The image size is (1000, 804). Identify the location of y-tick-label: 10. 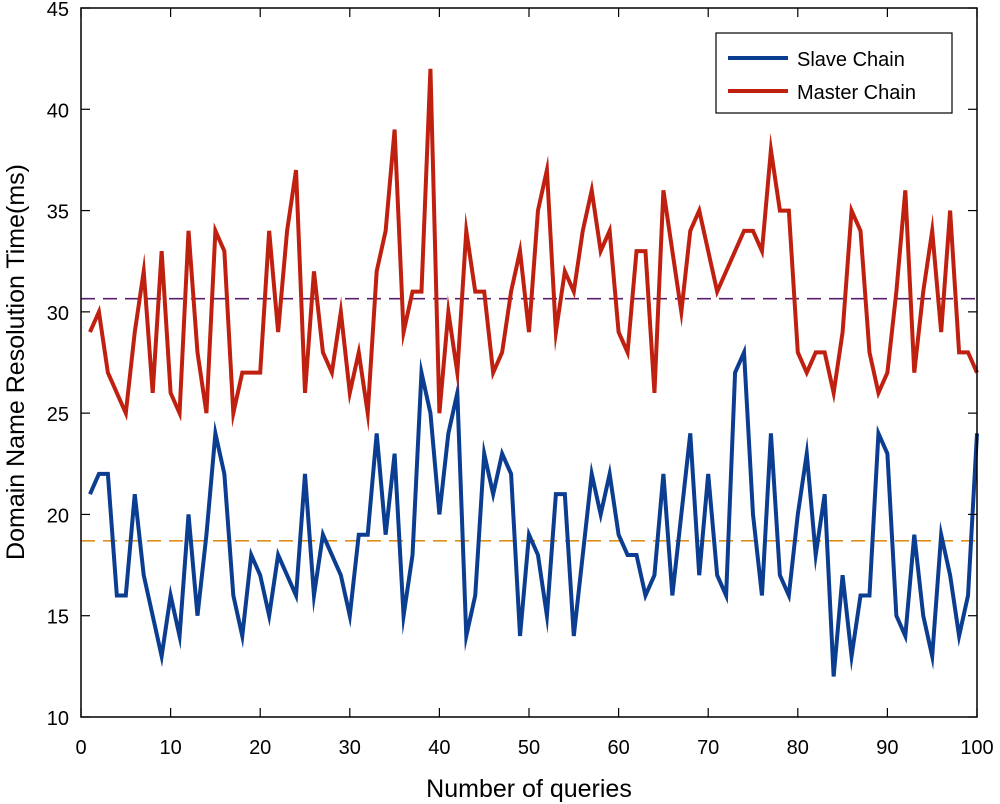
(58, 719).